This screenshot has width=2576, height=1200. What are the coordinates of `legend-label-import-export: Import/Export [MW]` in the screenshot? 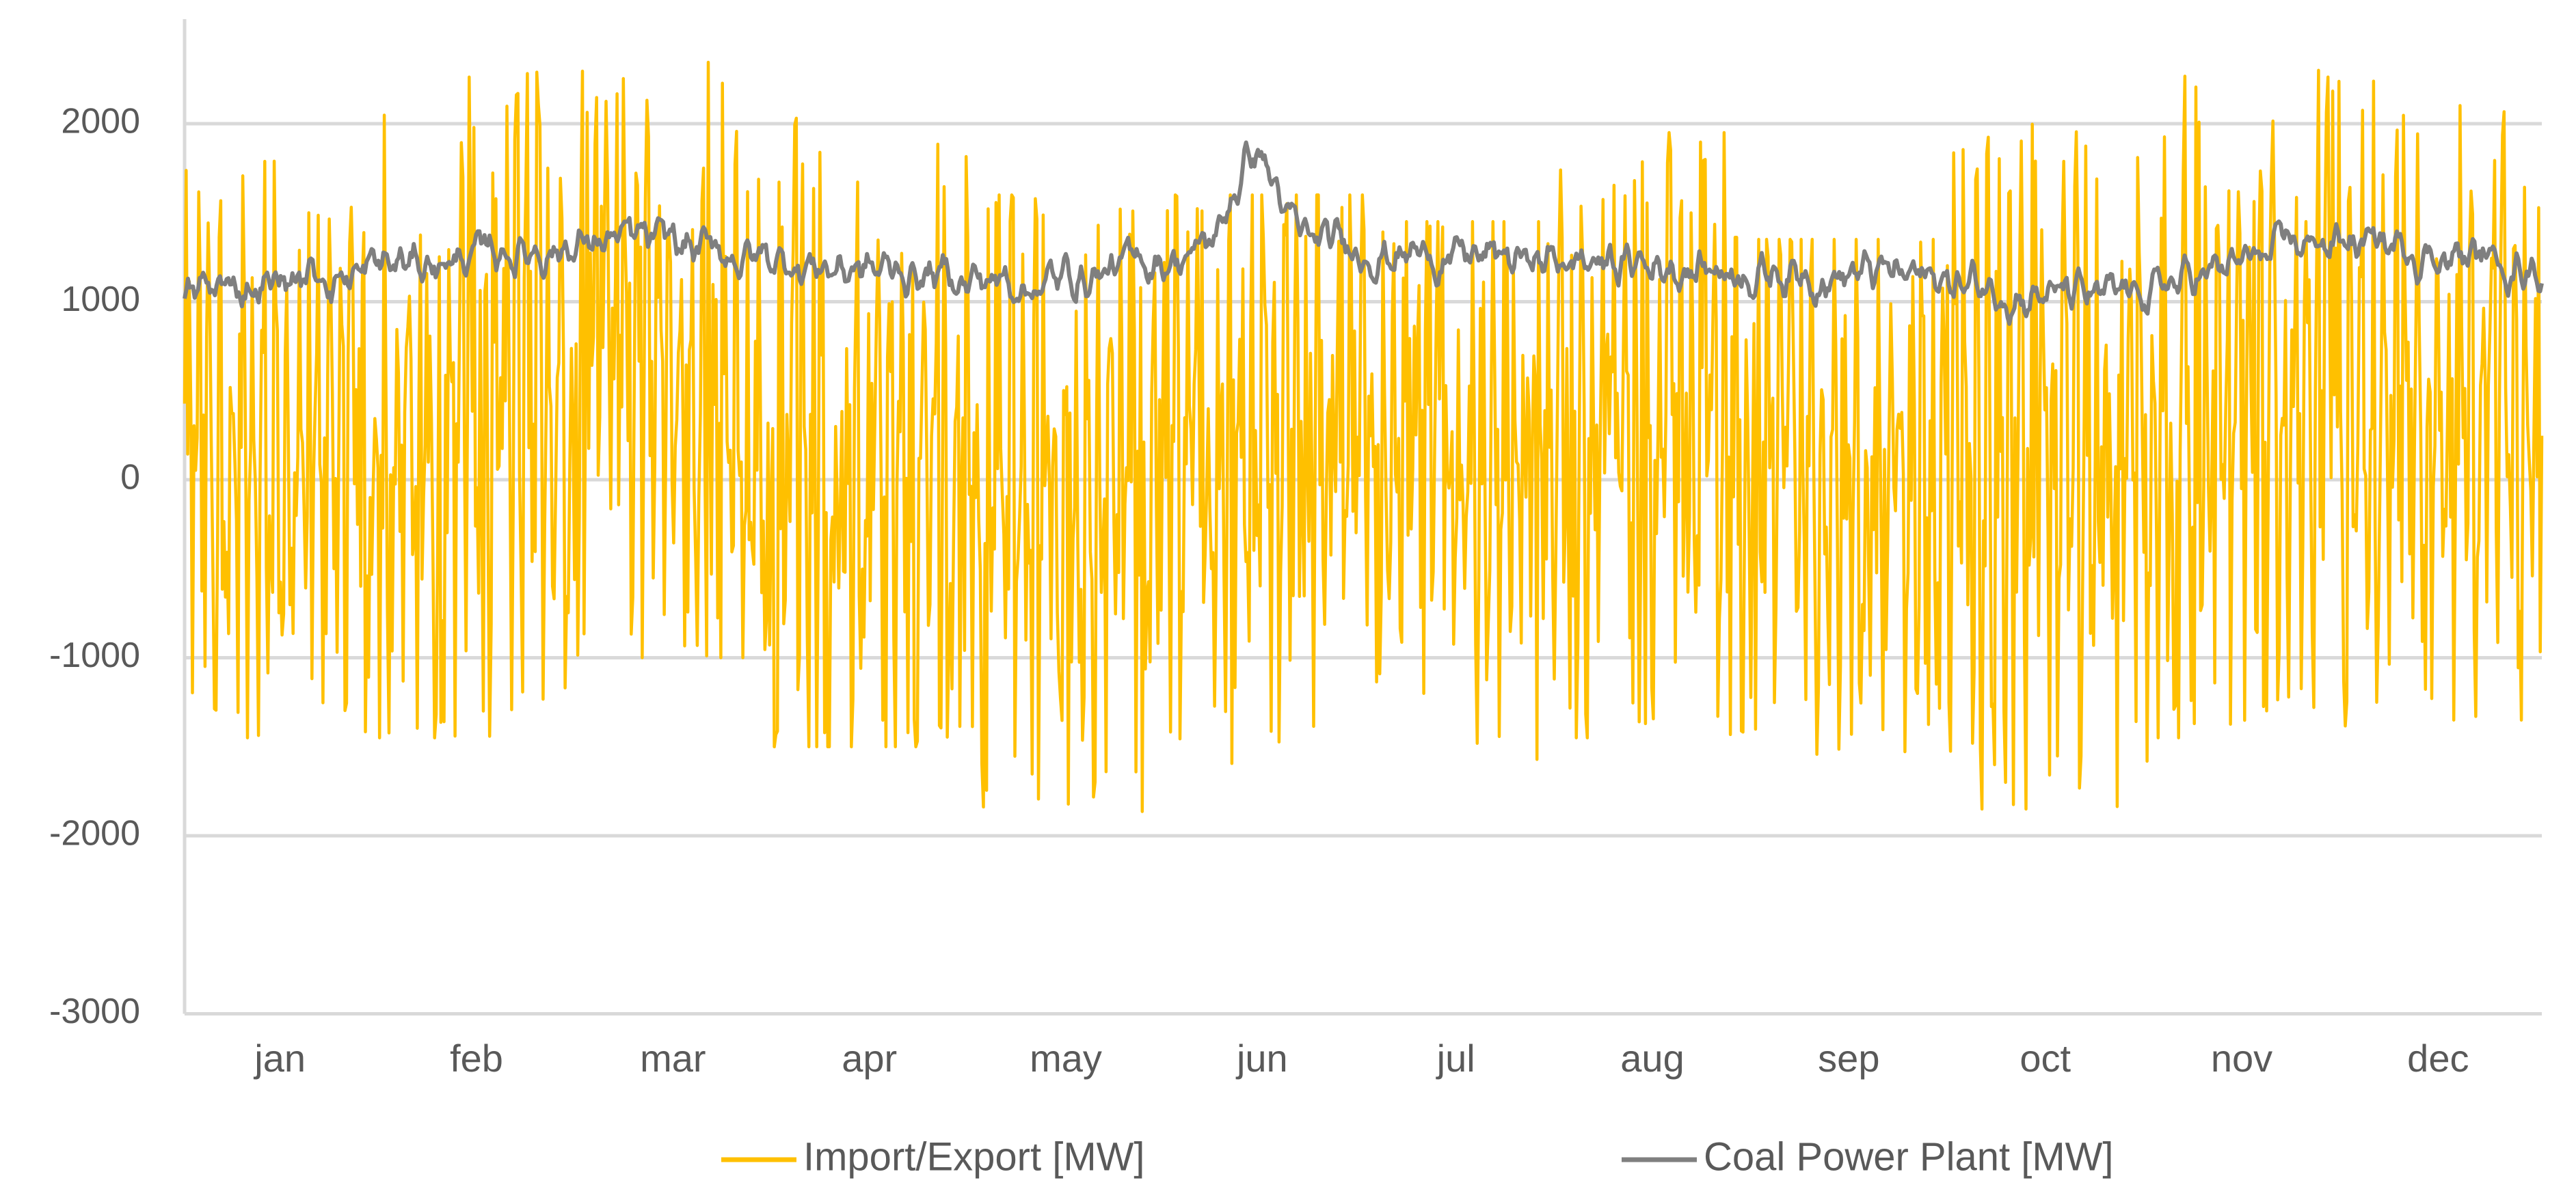 It's located at (974, 1156).